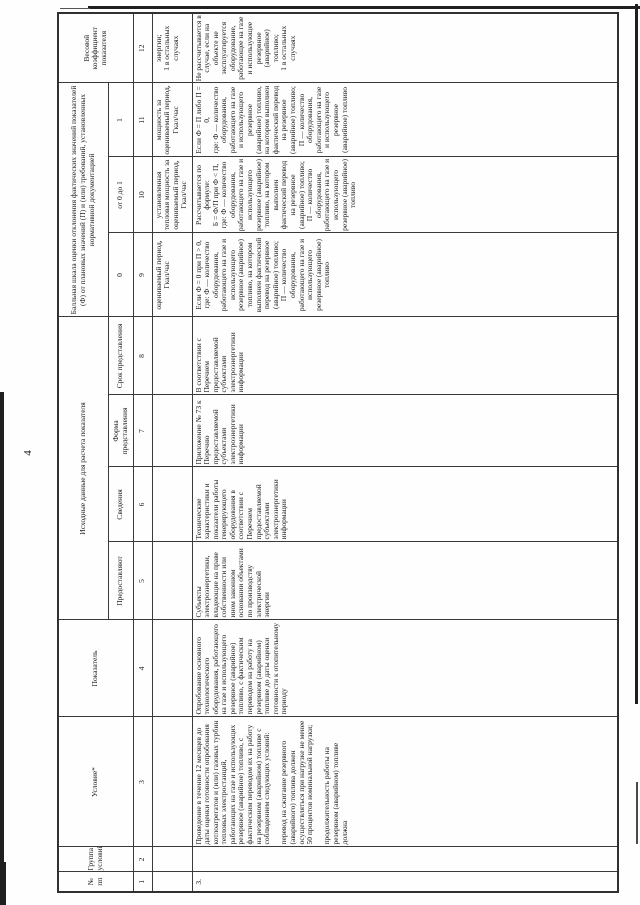 The image size is (640, 905). What do you see at coordinates (120, 274) in the screenshot?
I see `col9-header: 0` at bounding box center [120, 274].